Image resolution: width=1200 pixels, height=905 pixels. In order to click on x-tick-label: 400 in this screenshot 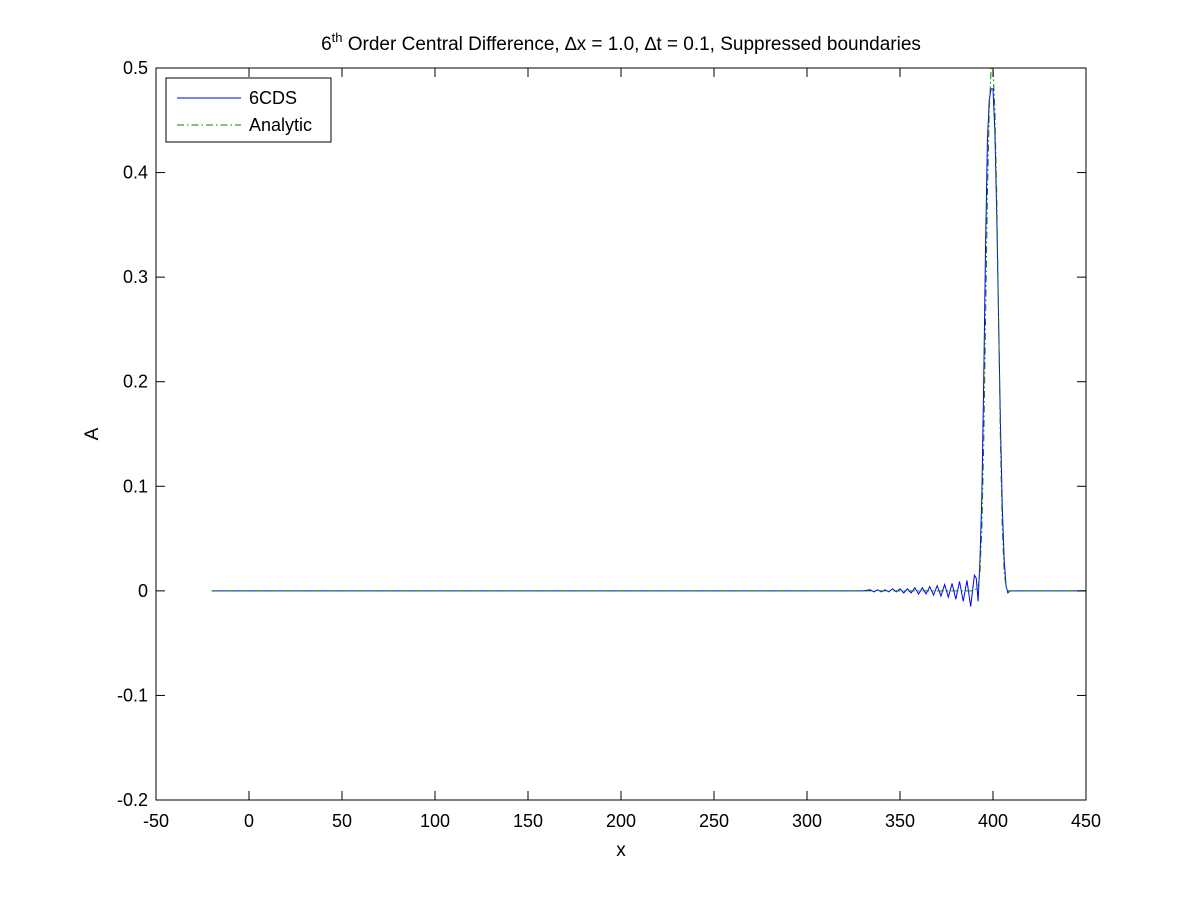, I will do `click(993, 821)`.